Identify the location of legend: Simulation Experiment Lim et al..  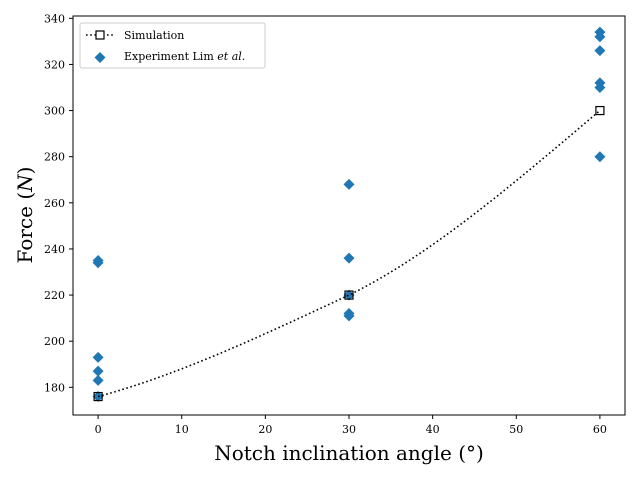
(172, 45).